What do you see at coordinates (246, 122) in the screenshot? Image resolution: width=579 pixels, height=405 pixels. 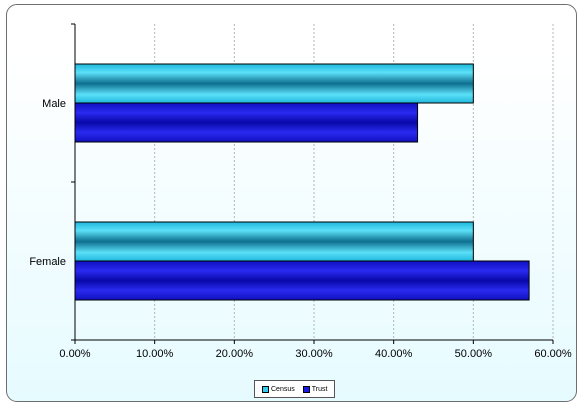 I see `bar-trust-male` at bounding box center [246, 122].